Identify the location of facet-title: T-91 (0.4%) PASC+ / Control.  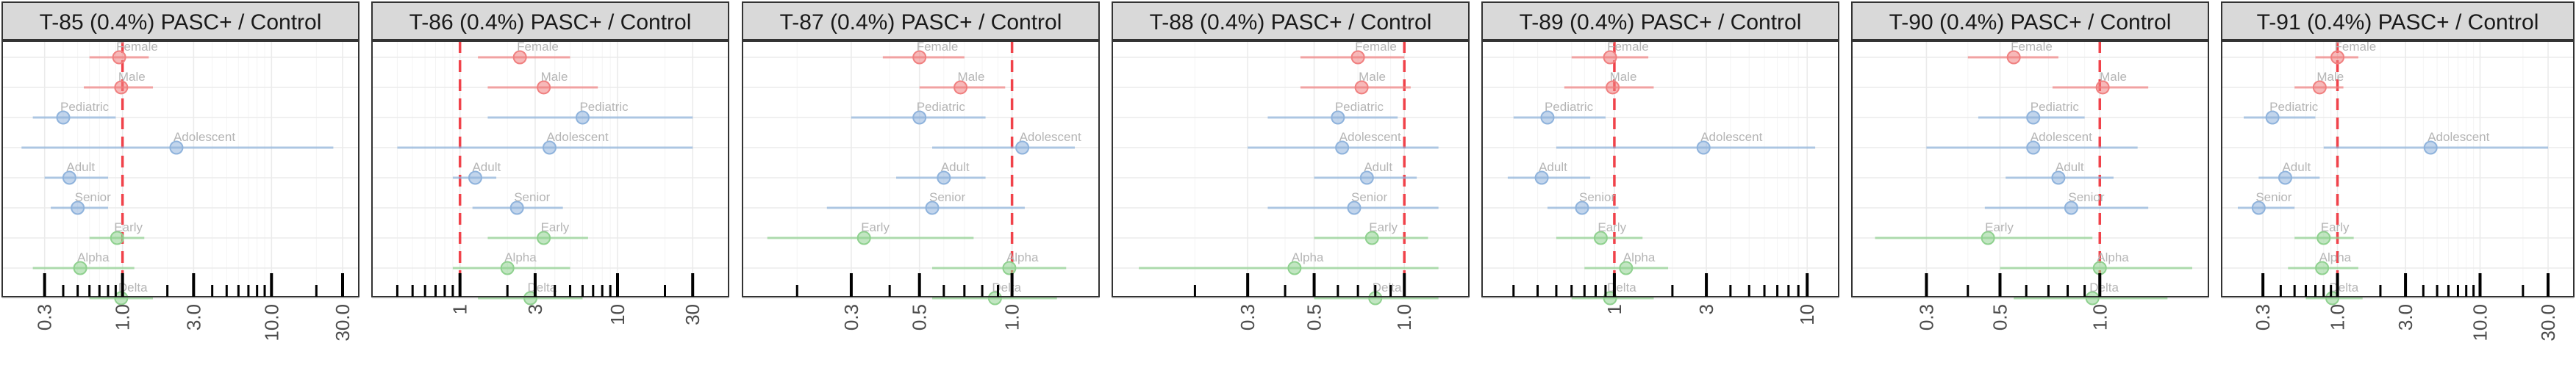
(2398, 23).